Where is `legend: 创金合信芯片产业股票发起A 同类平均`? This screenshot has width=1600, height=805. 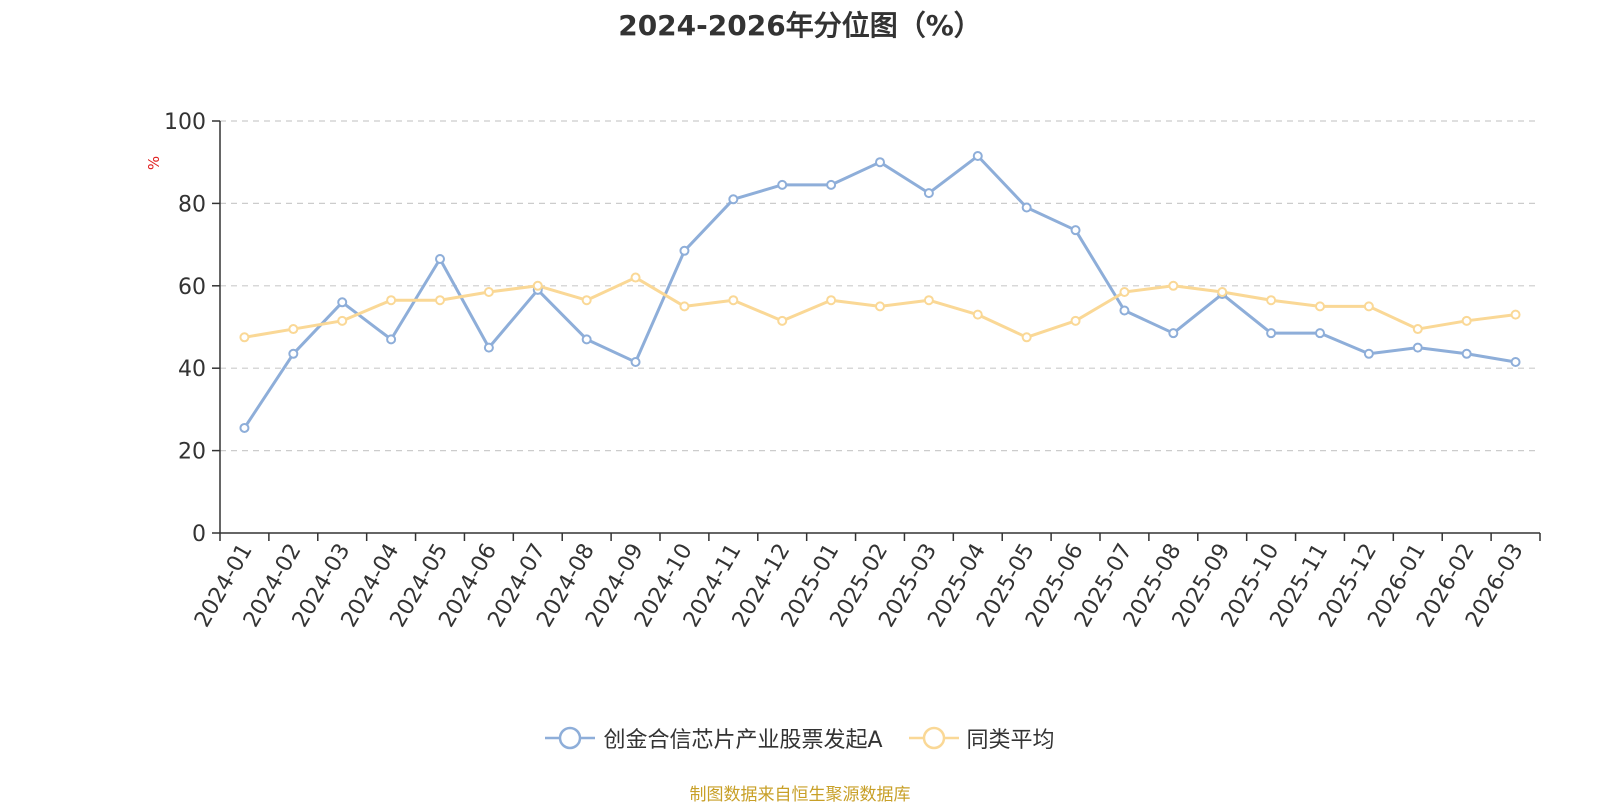 legend: 创金合信芯片产业股票发起A 同类平均 is located at coordinates (800, 738).